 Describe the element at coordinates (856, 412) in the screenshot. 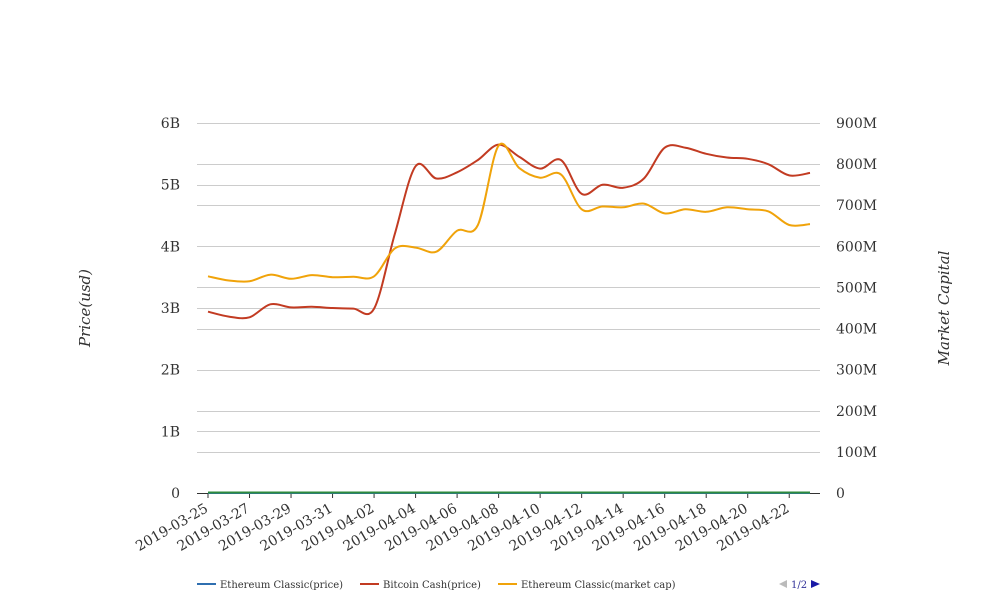

I see `right-tick-label-2: 200M` at that location.